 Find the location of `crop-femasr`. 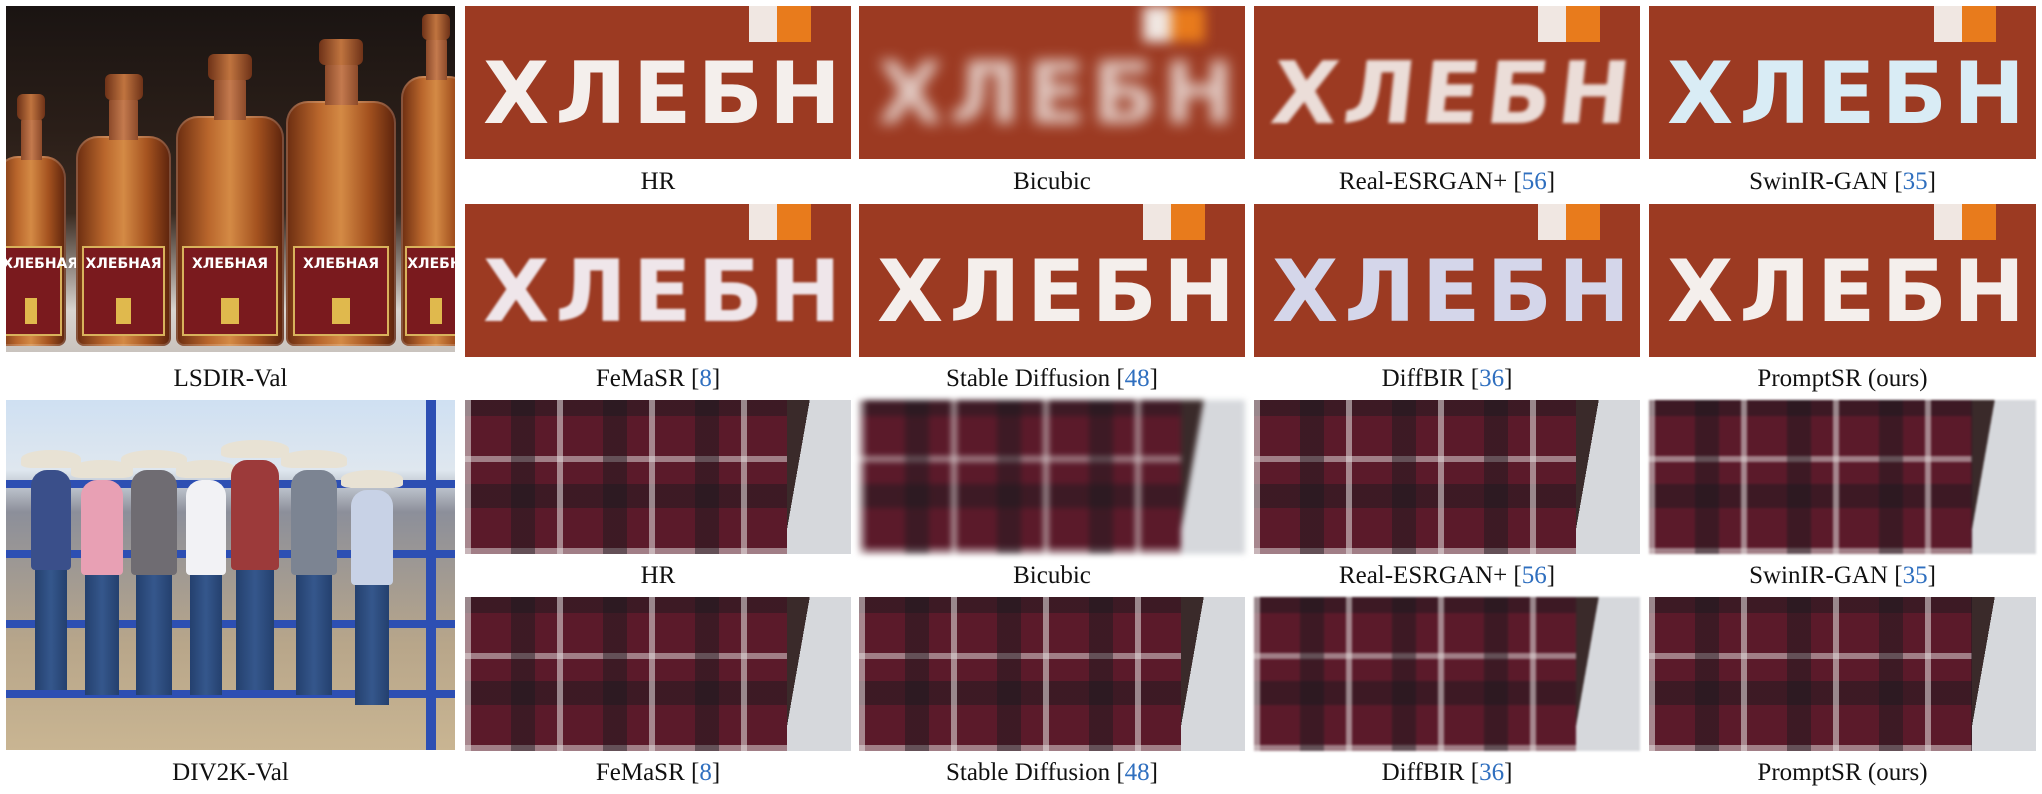

crop-femasr is located at coordinates (658, 674).